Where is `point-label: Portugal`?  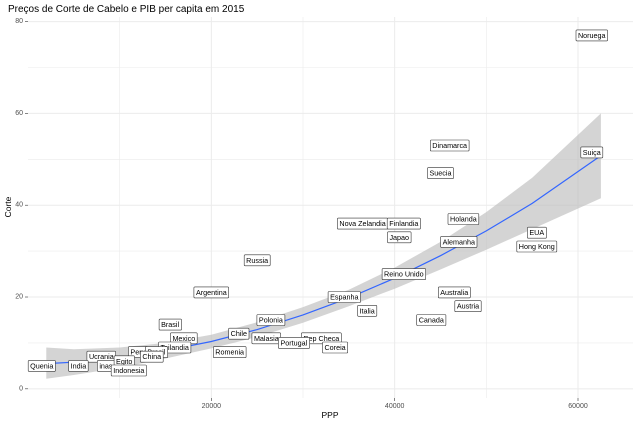
point-label: Portugal is located at coordinates (294, 343).